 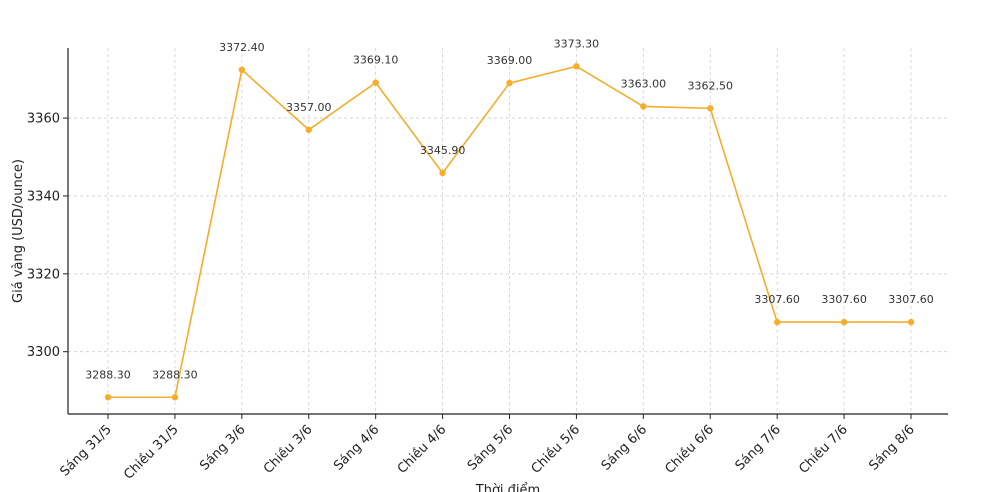 I want to click on x-tick-label: Sáng 3/6, so click(x=222, y=447).